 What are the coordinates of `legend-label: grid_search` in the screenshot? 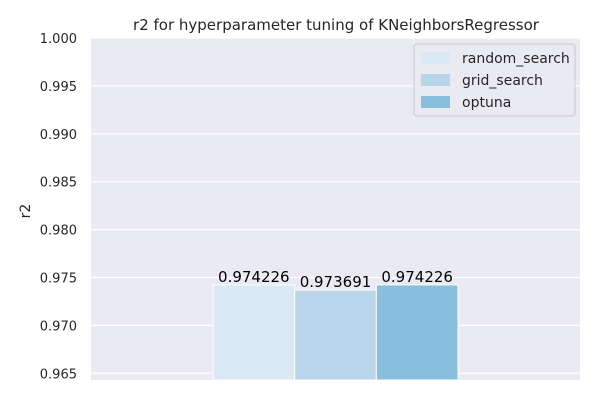 It's located at (502, 81).